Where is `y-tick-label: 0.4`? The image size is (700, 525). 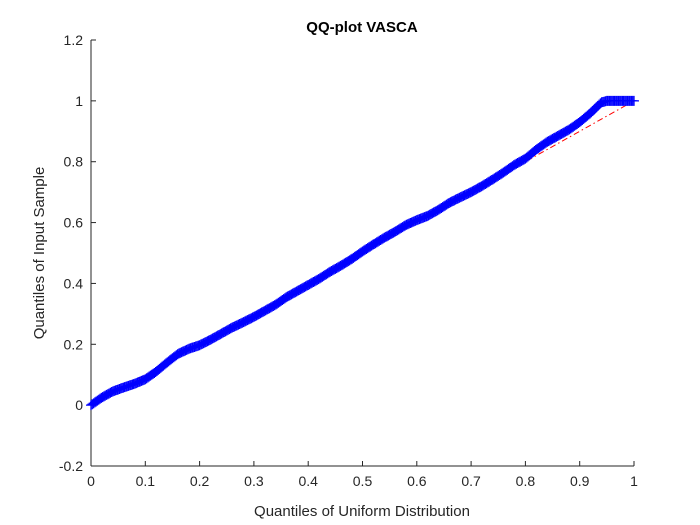
y-tick-label: 0.4 is located at coordinates (74, 283).